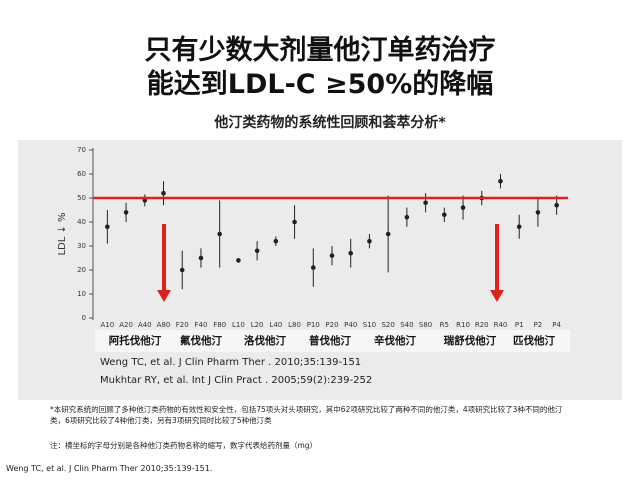 The width and height of the screenshot is (640, 480). Describe the element at coordinates (238, 325) in the screenshot. I see `x-tick-label: L10` at that location.